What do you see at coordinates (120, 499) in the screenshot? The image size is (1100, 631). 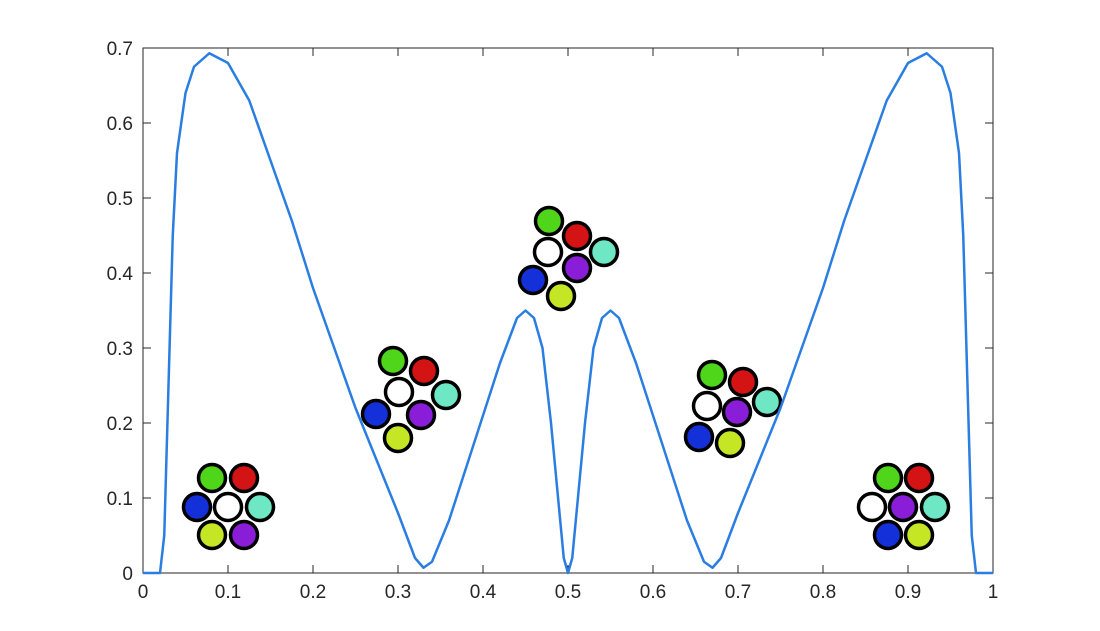 I see `y-tick-label: 0.1` at bounding box center [120, 499].